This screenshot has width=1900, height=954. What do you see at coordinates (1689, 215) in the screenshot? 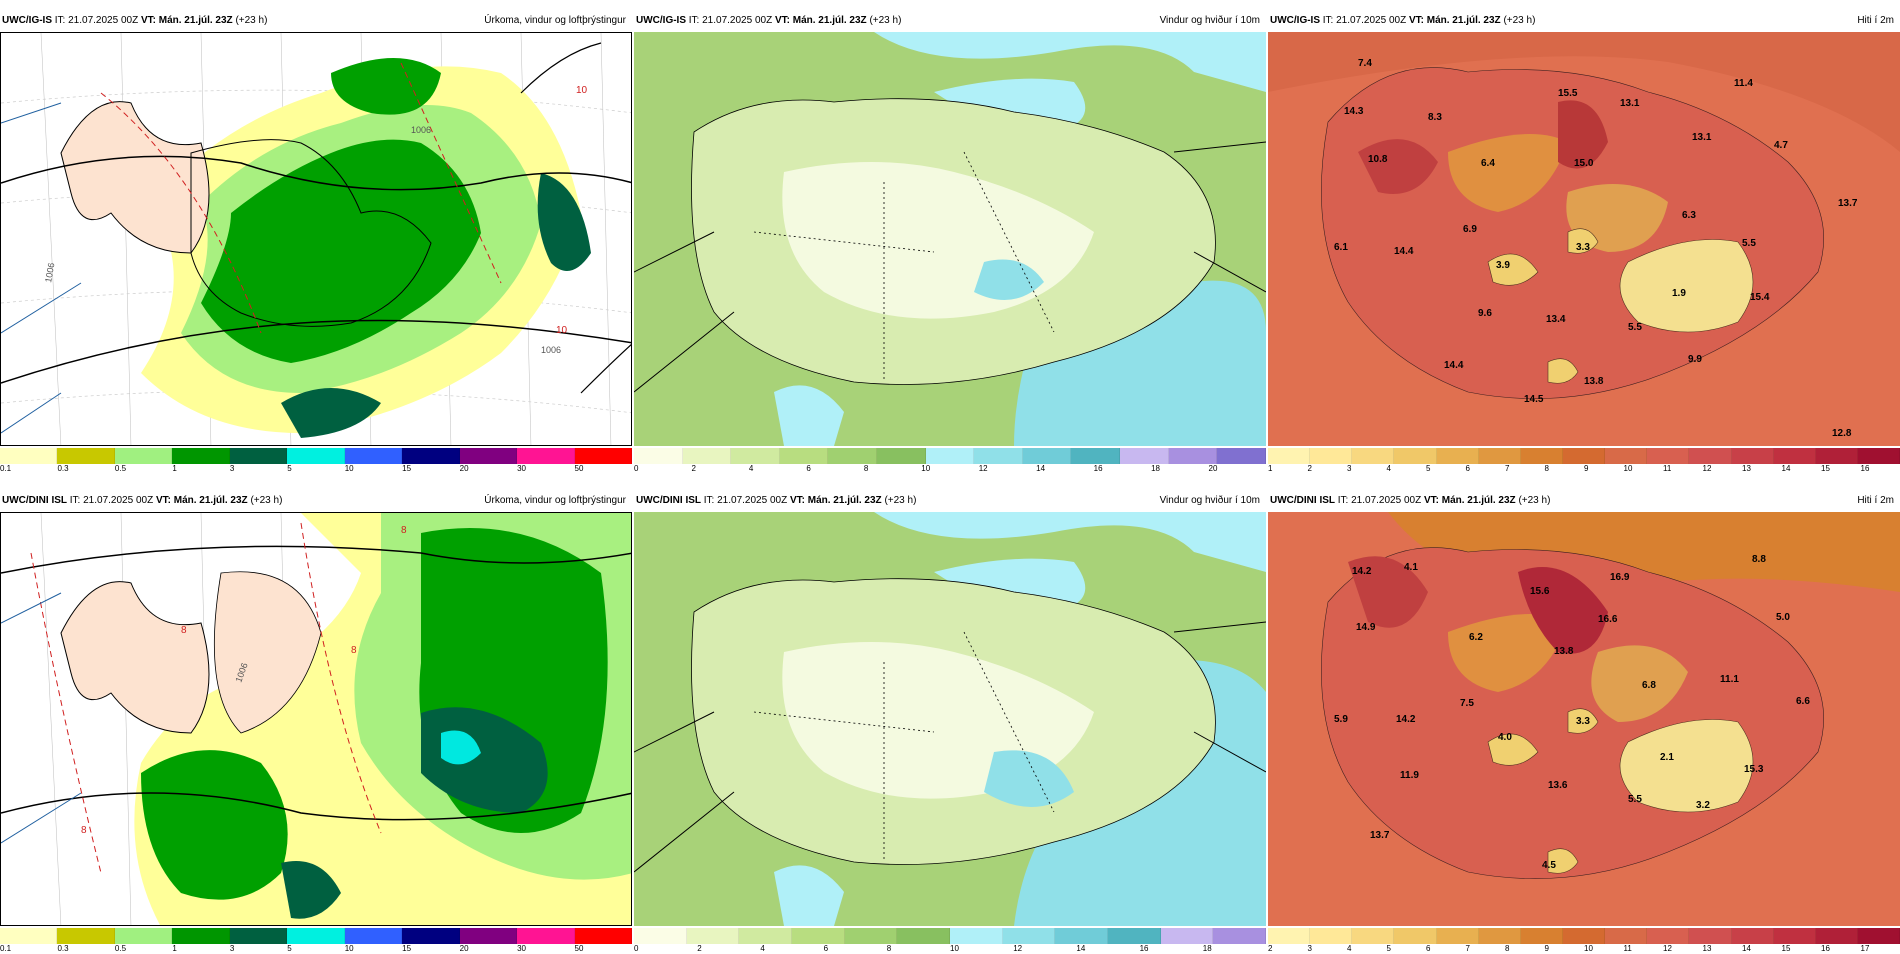
I see `temp-label: 6.3` at bounding box center [1689, 215].